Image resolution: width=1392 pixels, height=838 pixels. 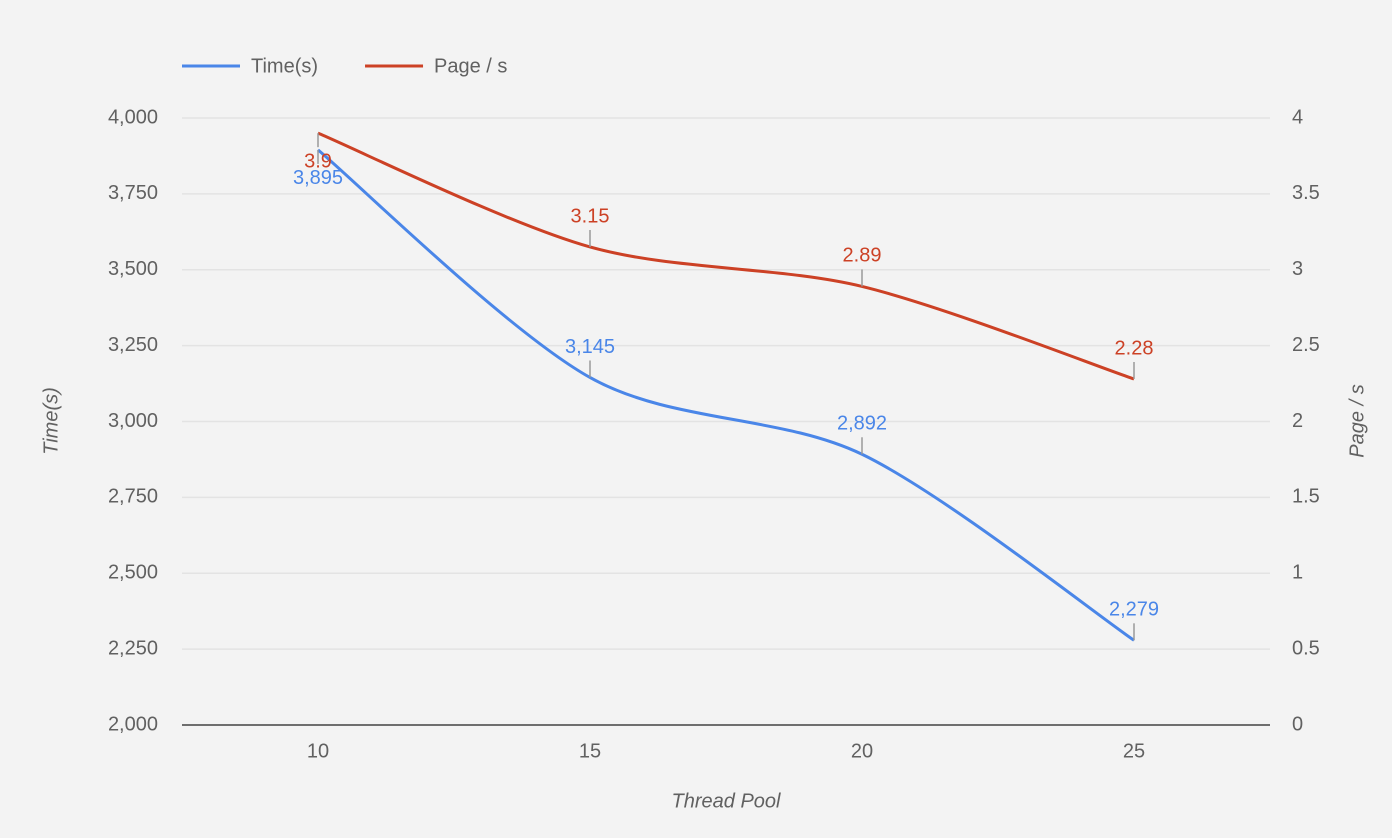 I want to click on x-tick-label: 25, so click(x=1134, y=751).